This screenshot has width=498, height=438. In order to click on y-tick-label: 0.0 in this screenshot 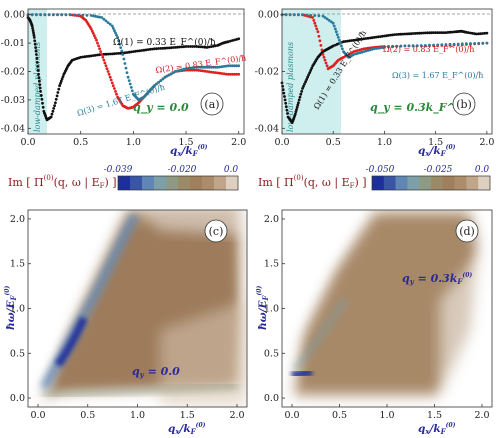, I will do `click(17, 398)`.